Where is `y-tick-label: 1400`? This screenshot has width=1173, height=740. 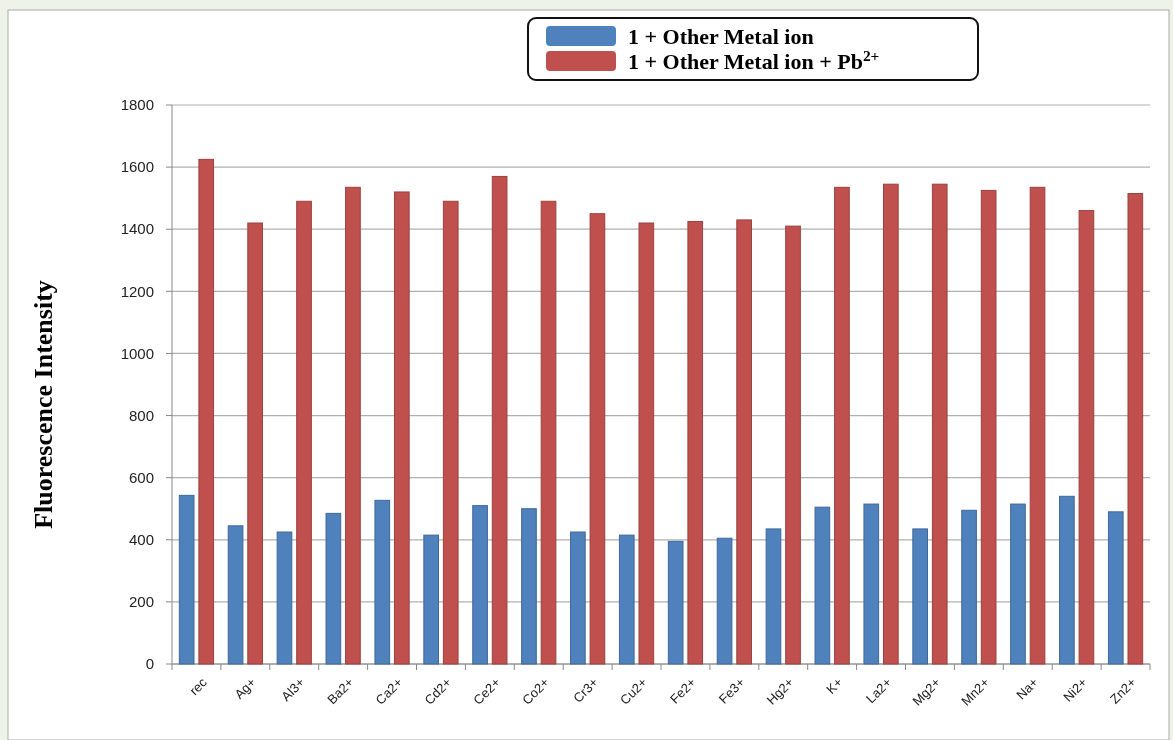 y-tick-label: 1400 is located at coordinates (137, 229).